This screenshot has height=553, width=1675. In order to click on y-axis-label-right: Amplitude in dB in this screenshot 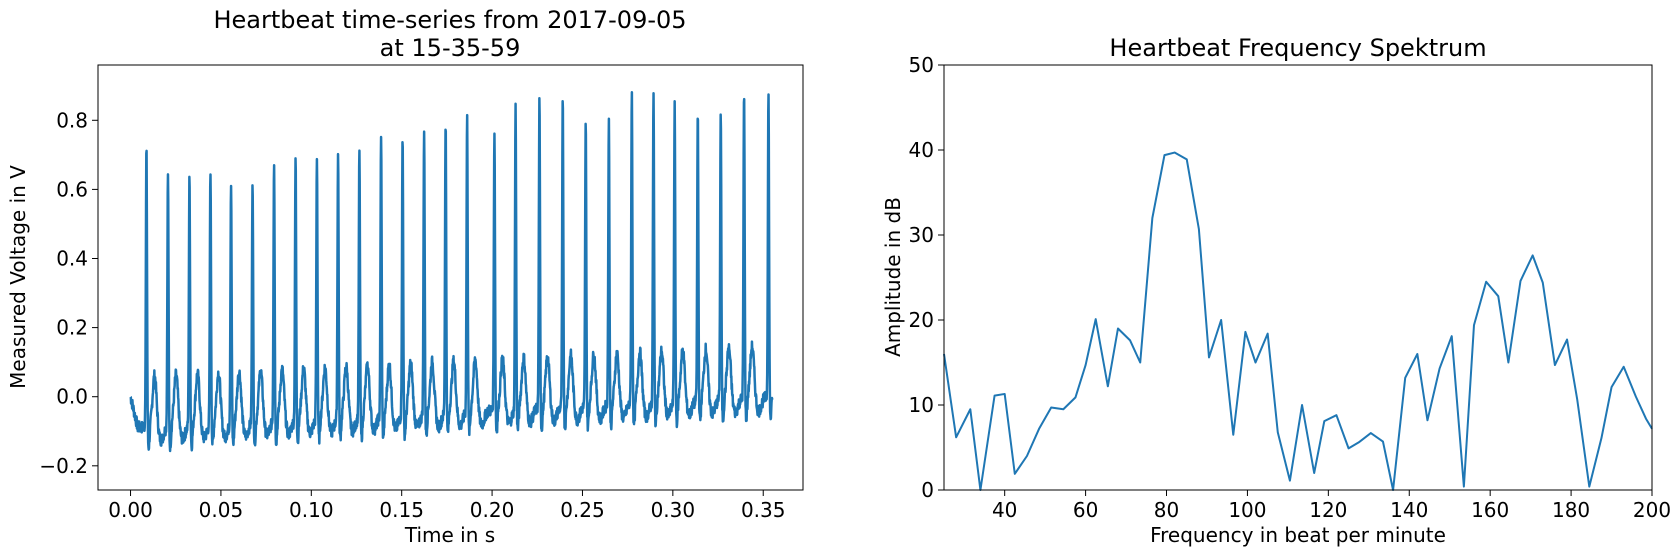, I will do `click(893, 277)`.